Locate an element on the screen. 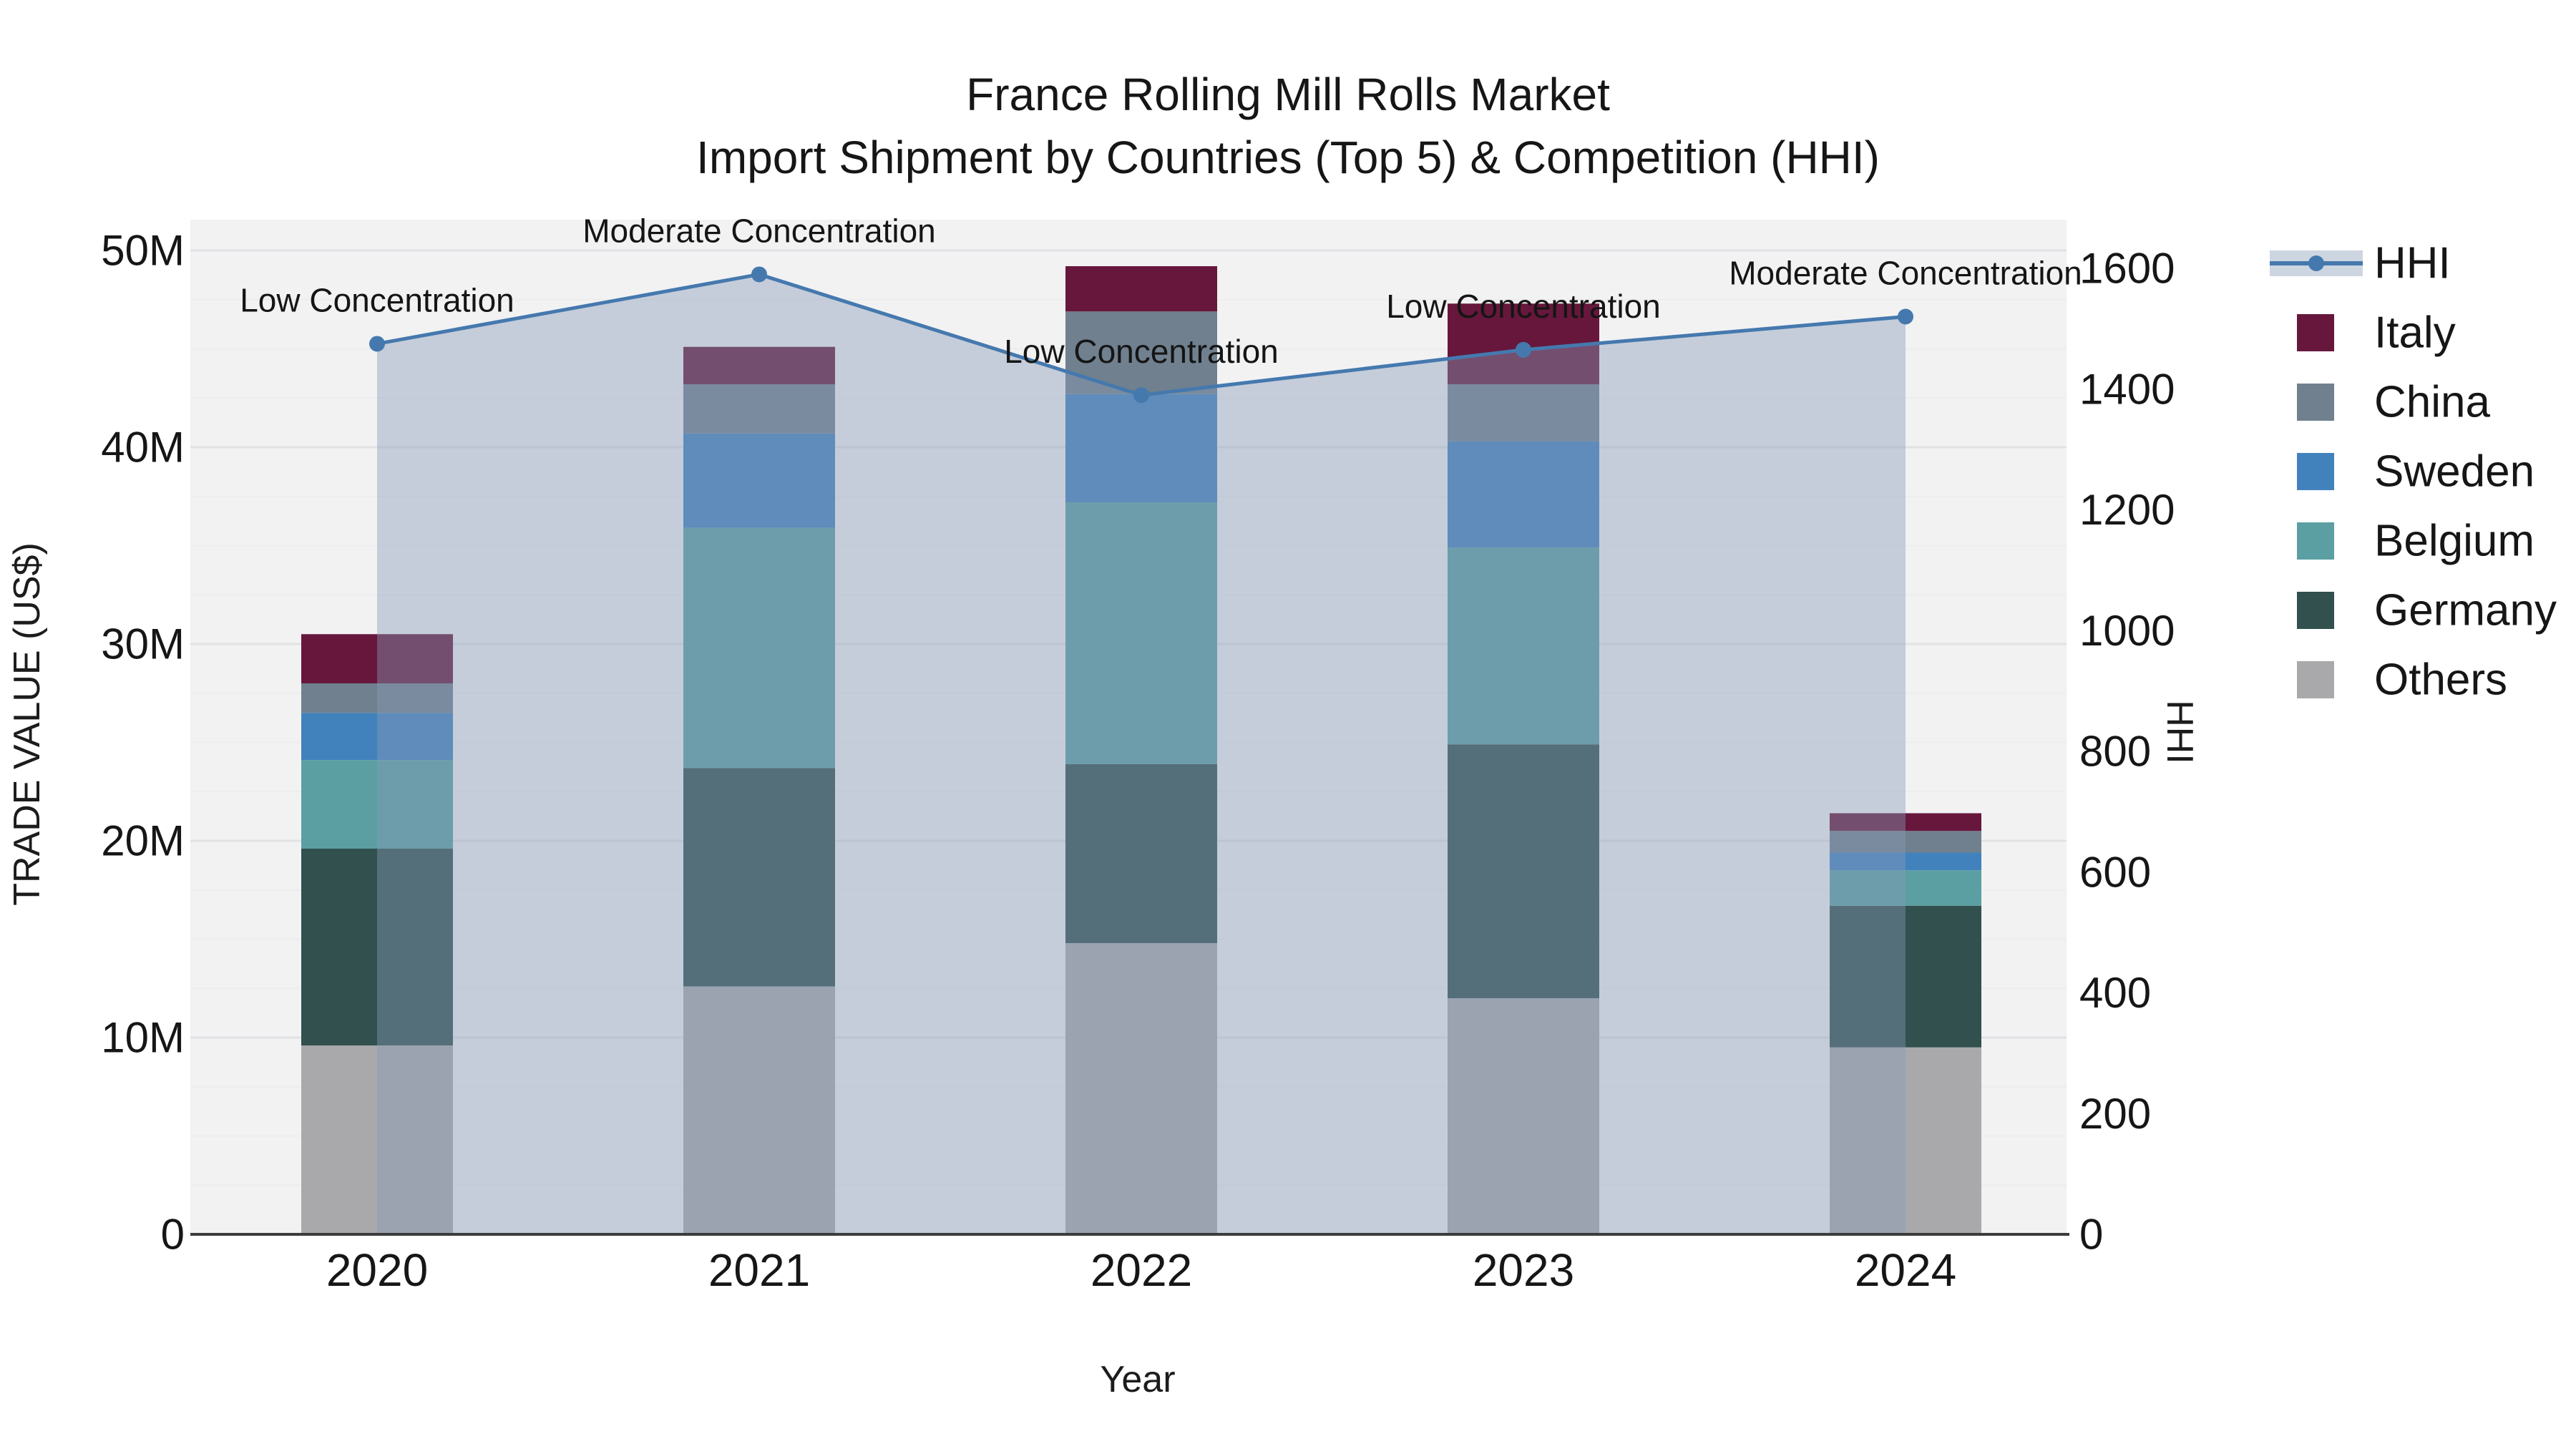 The height and width of the screenshot is (1449, 2576). y-left-tick-40M: 40M is located at coordinates (143, 448).